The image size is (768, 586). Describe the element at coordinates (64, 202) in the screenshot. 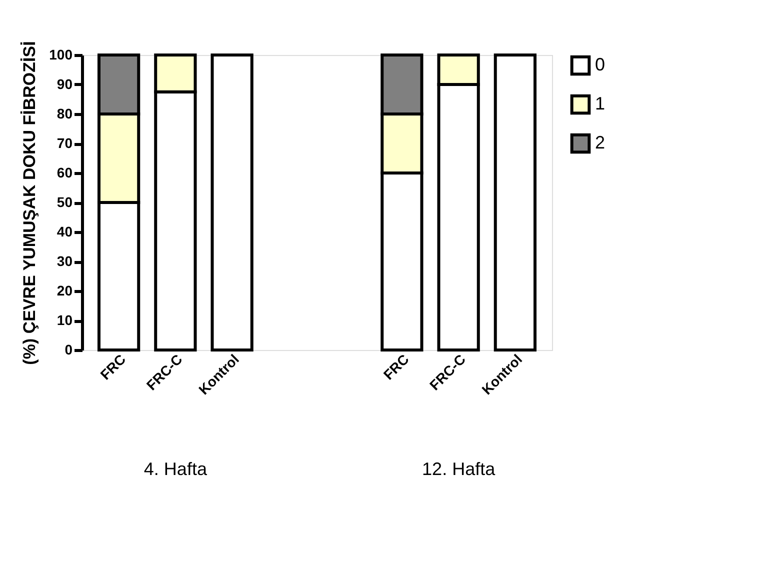

I see `y-tick-label: 50` at that location.